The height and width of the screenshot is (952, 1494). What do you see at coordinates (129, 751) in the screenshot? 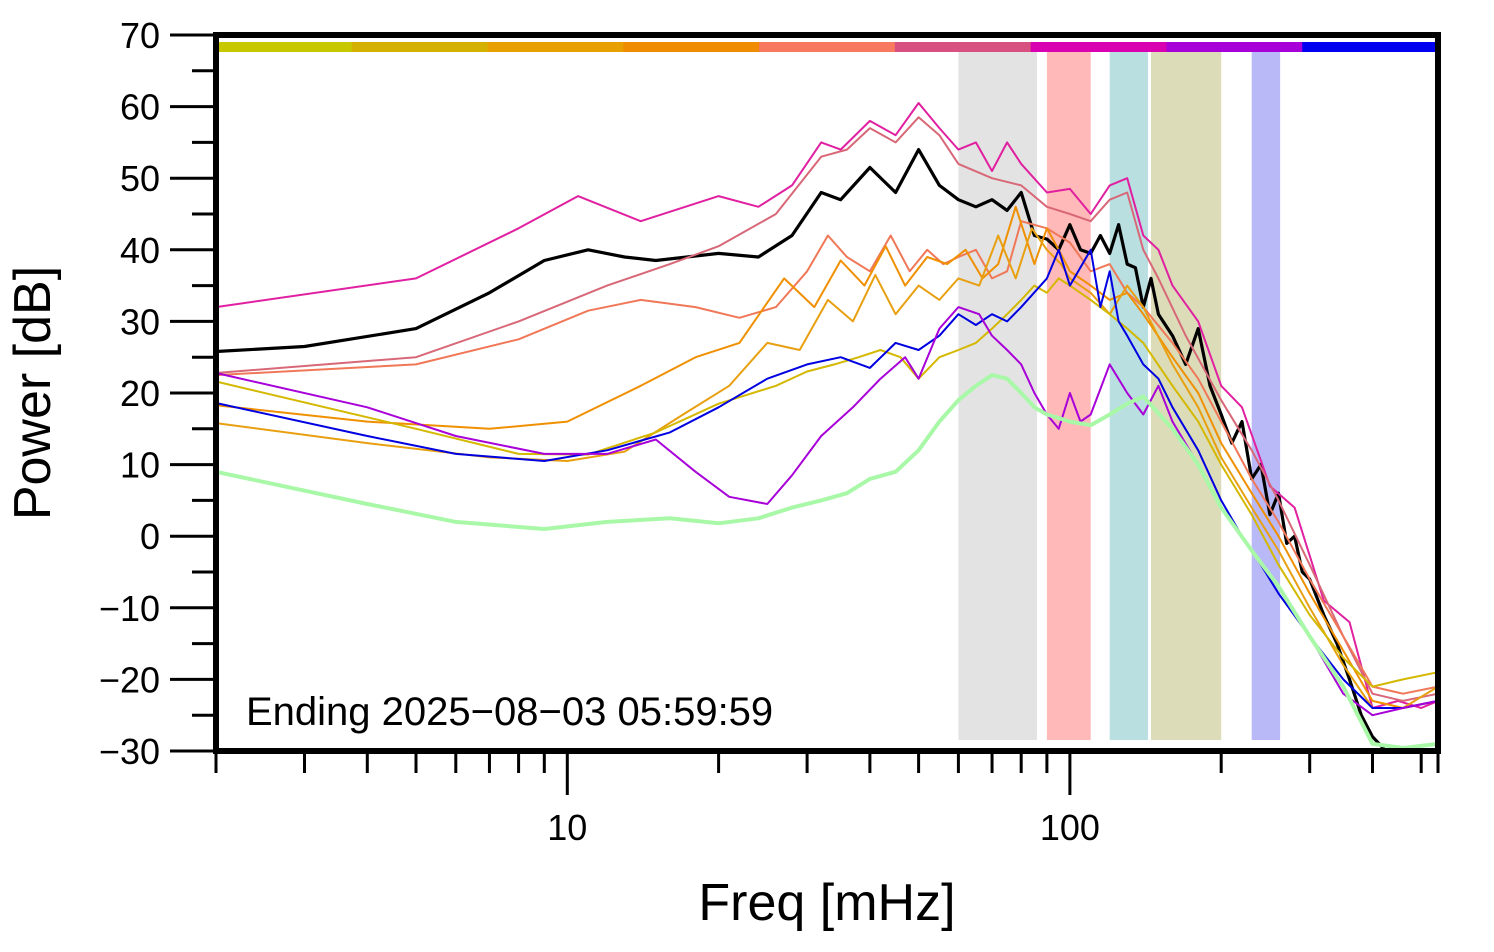
I see `y-tick-label: −30` at bounding box center [129, 751].